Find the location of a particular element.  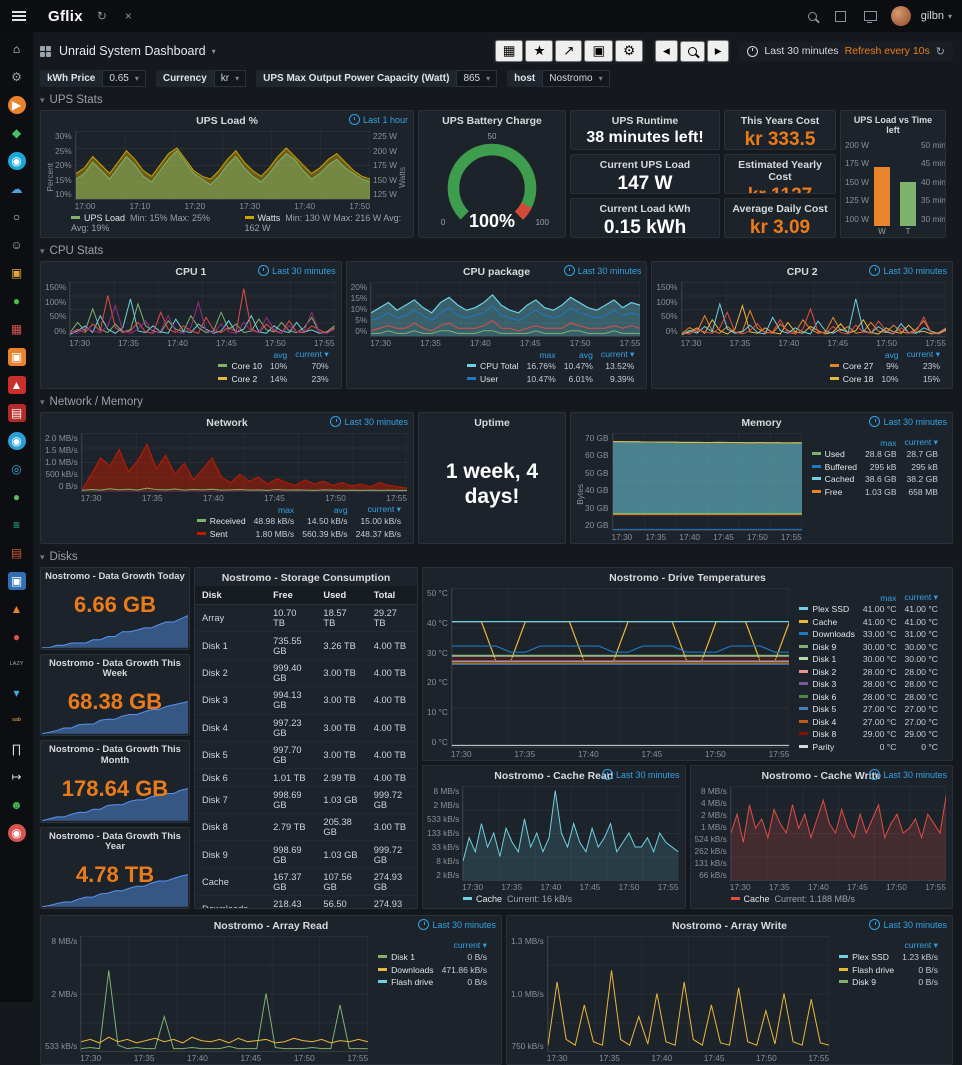

refresh-icon: ↻ is located at coordinates (940, 51).